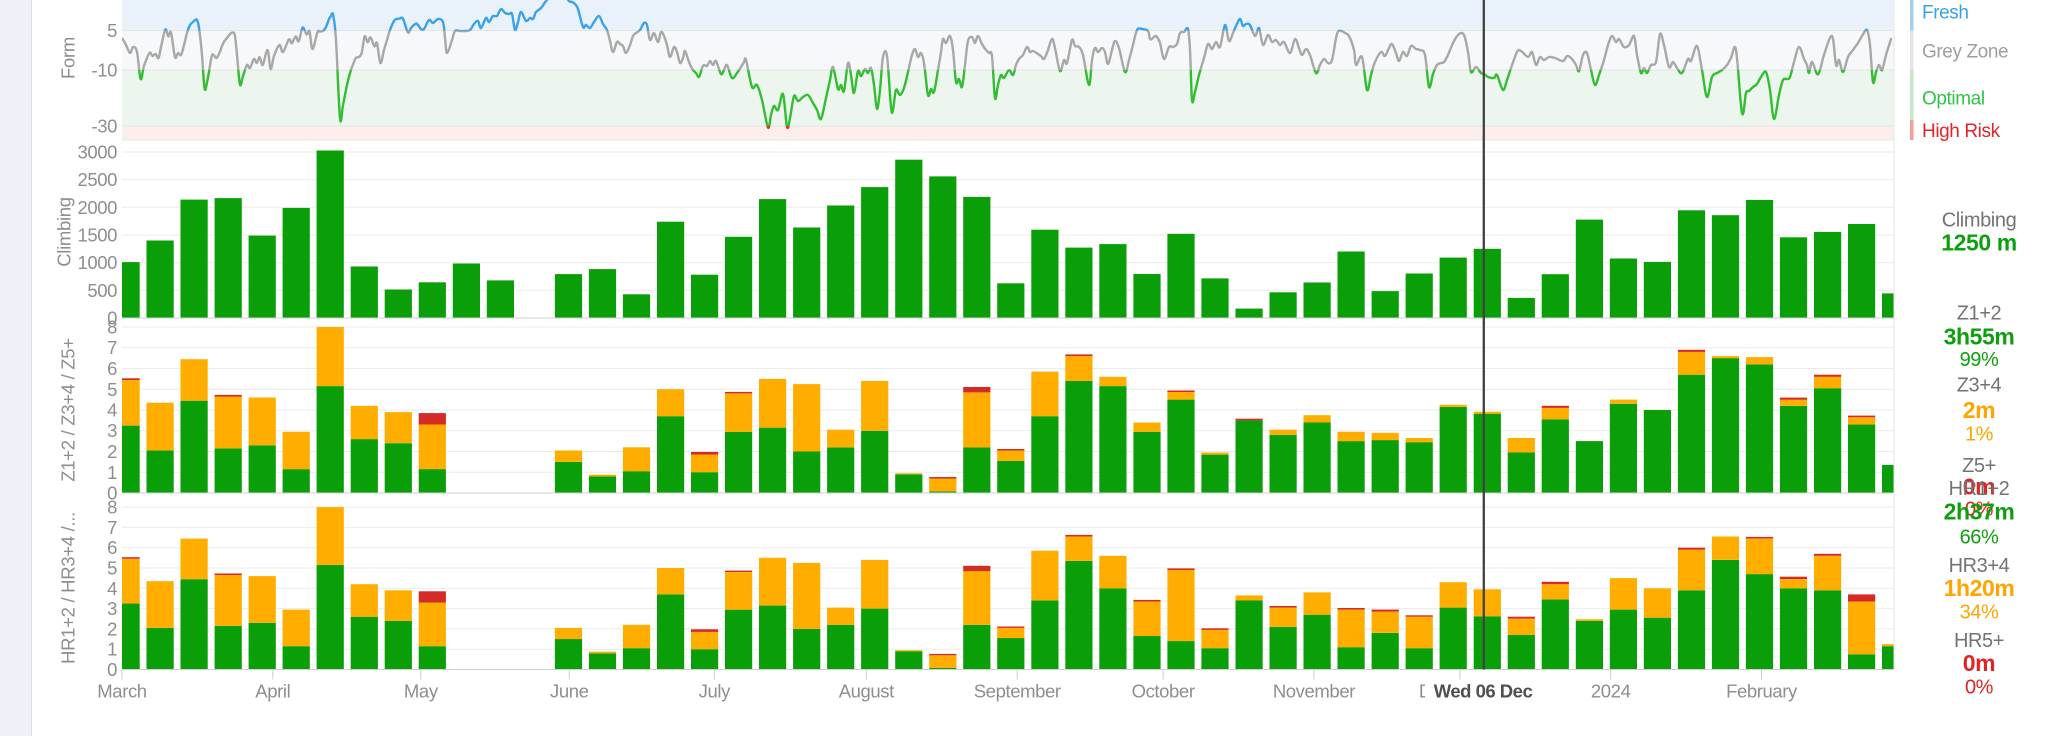 The width and height of the screenshot is (2051, 741). Describe the element at coordinates (569, 691) in the screenshot. I see `svg-text: June` at that location.